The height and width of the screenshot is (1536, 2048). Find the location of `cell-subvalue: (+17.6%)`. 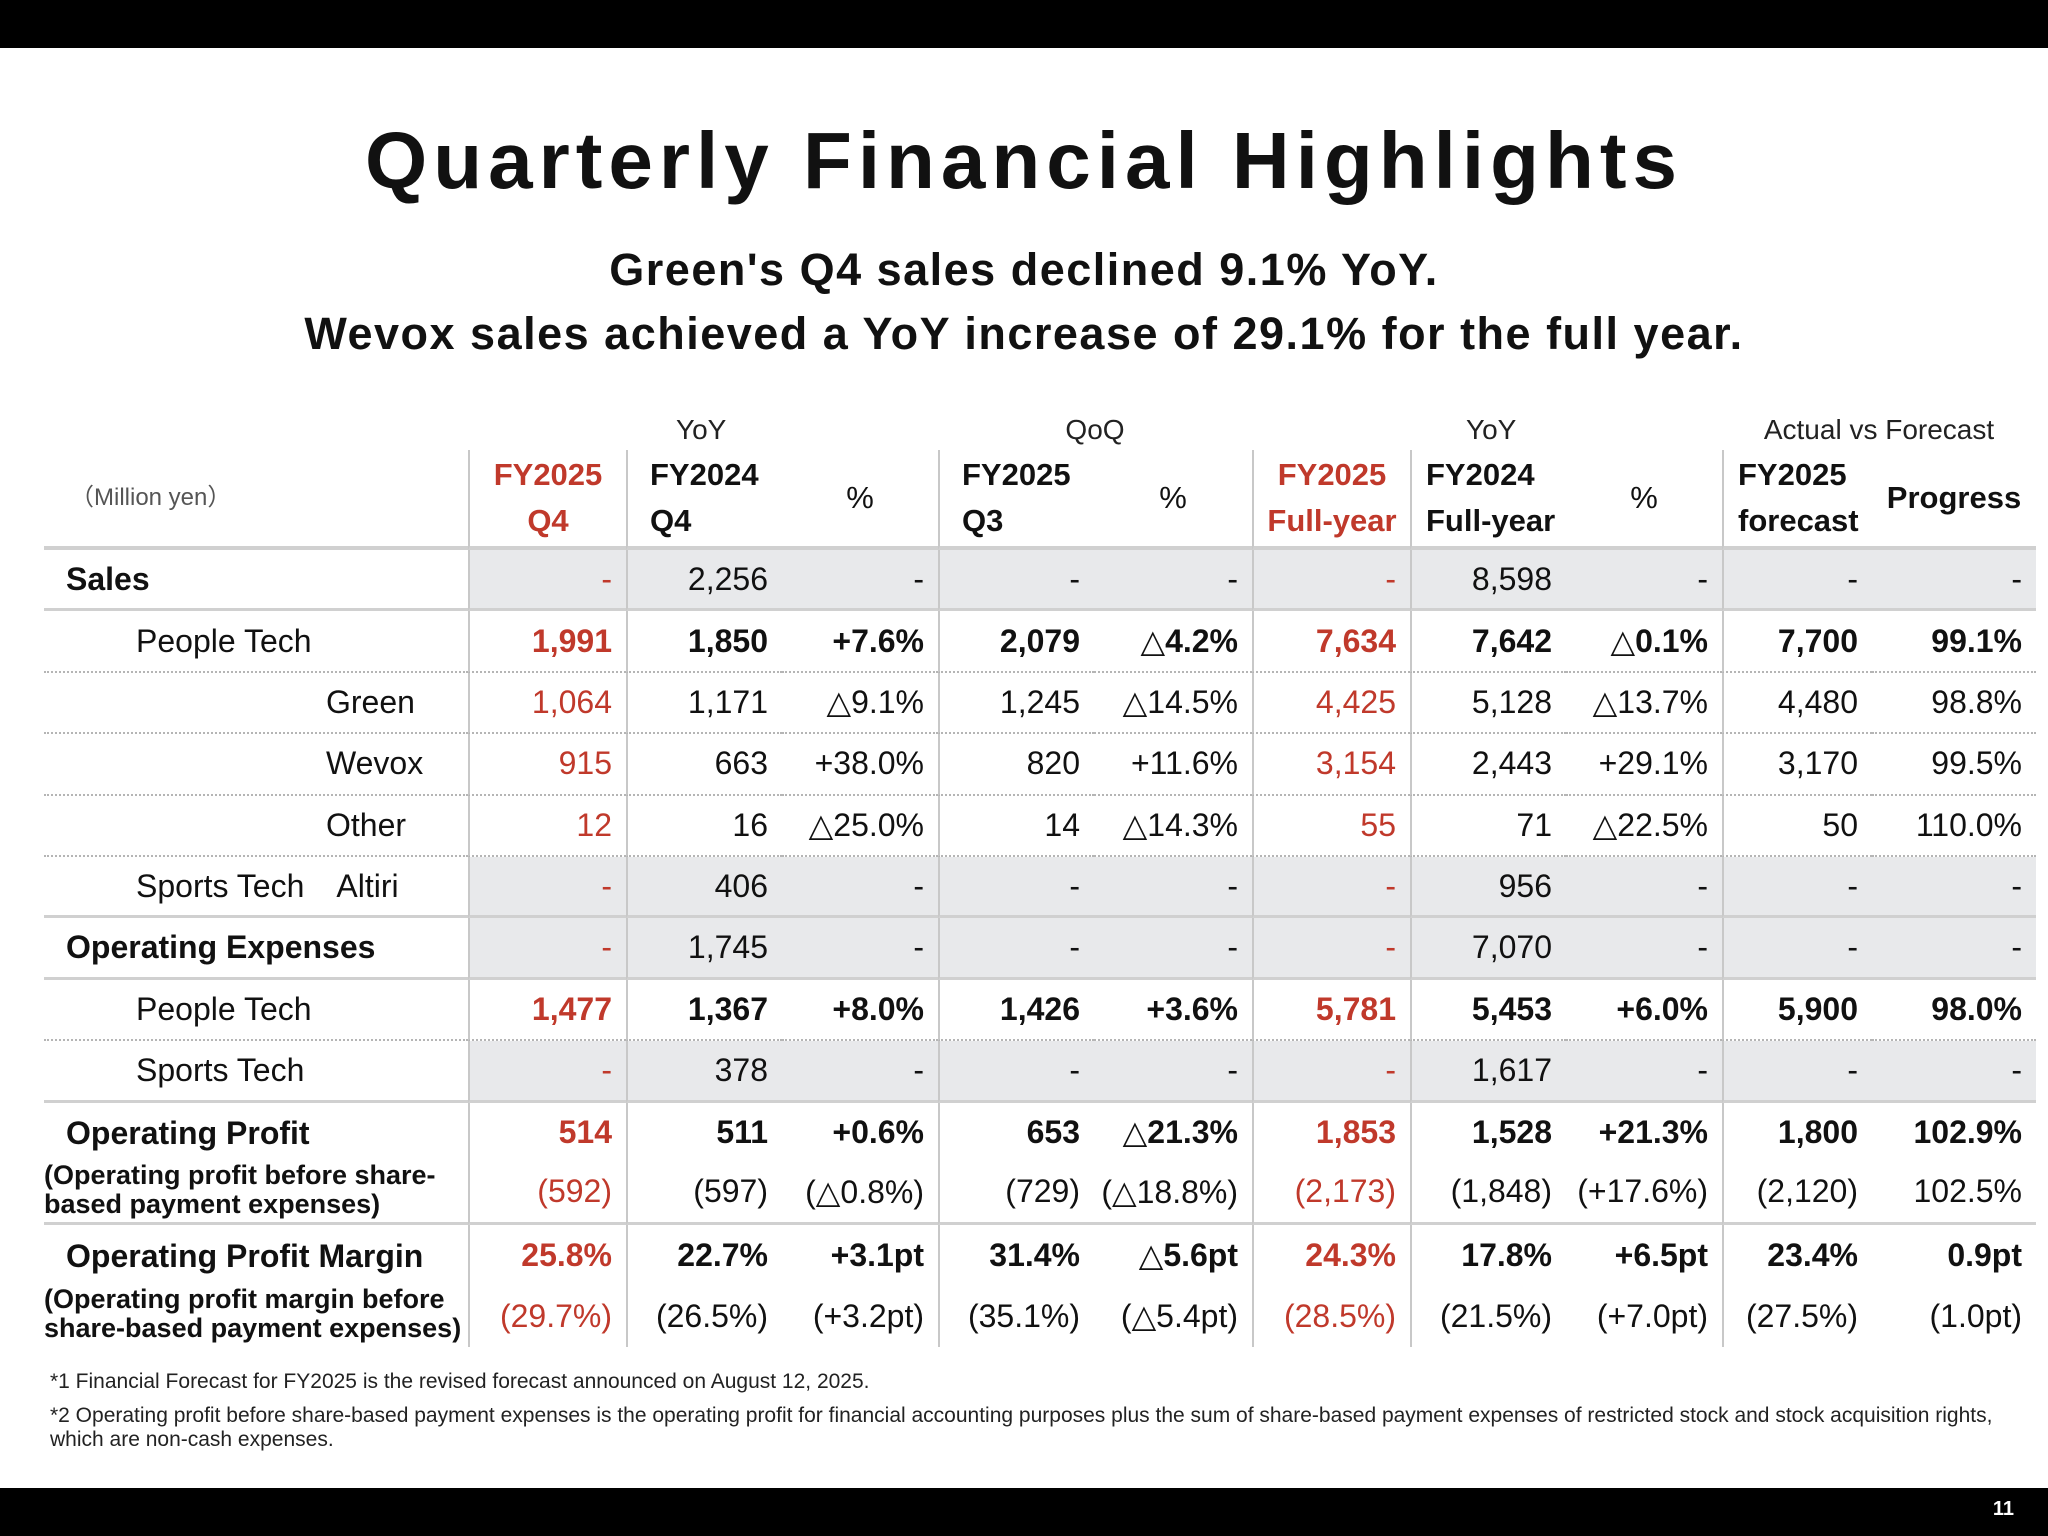

cell-subvalue: (+17.6%) is located at coordinates (1642, 1191).